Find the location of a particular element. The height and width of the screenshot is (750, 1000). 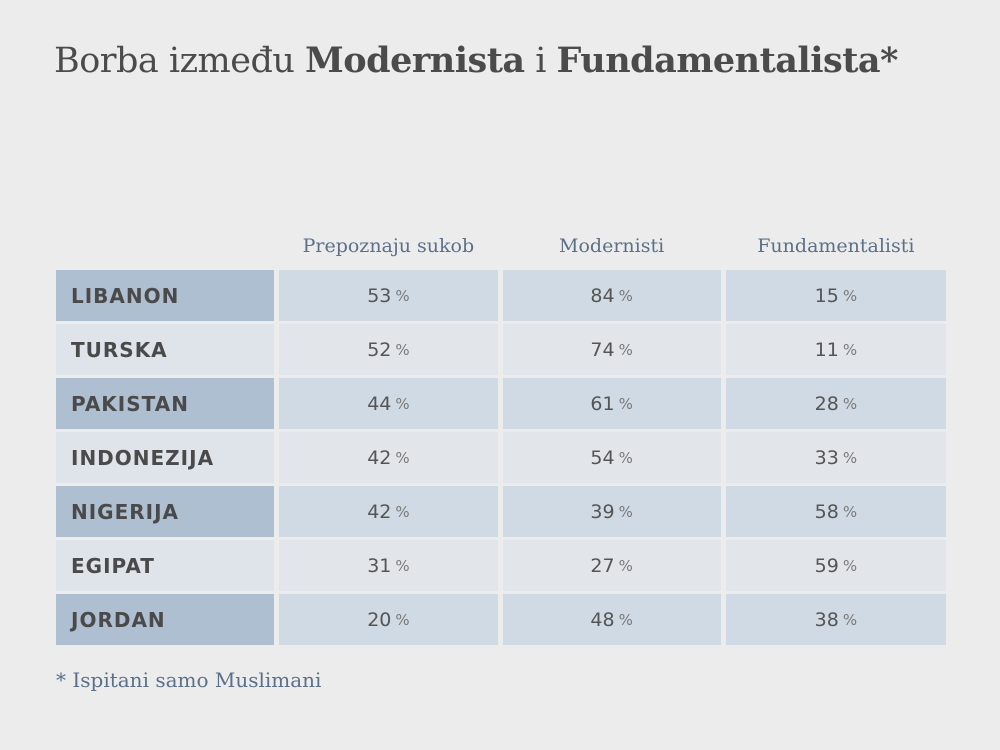

title-bold-modernists: Modernista is located at coordinates (415, 60).